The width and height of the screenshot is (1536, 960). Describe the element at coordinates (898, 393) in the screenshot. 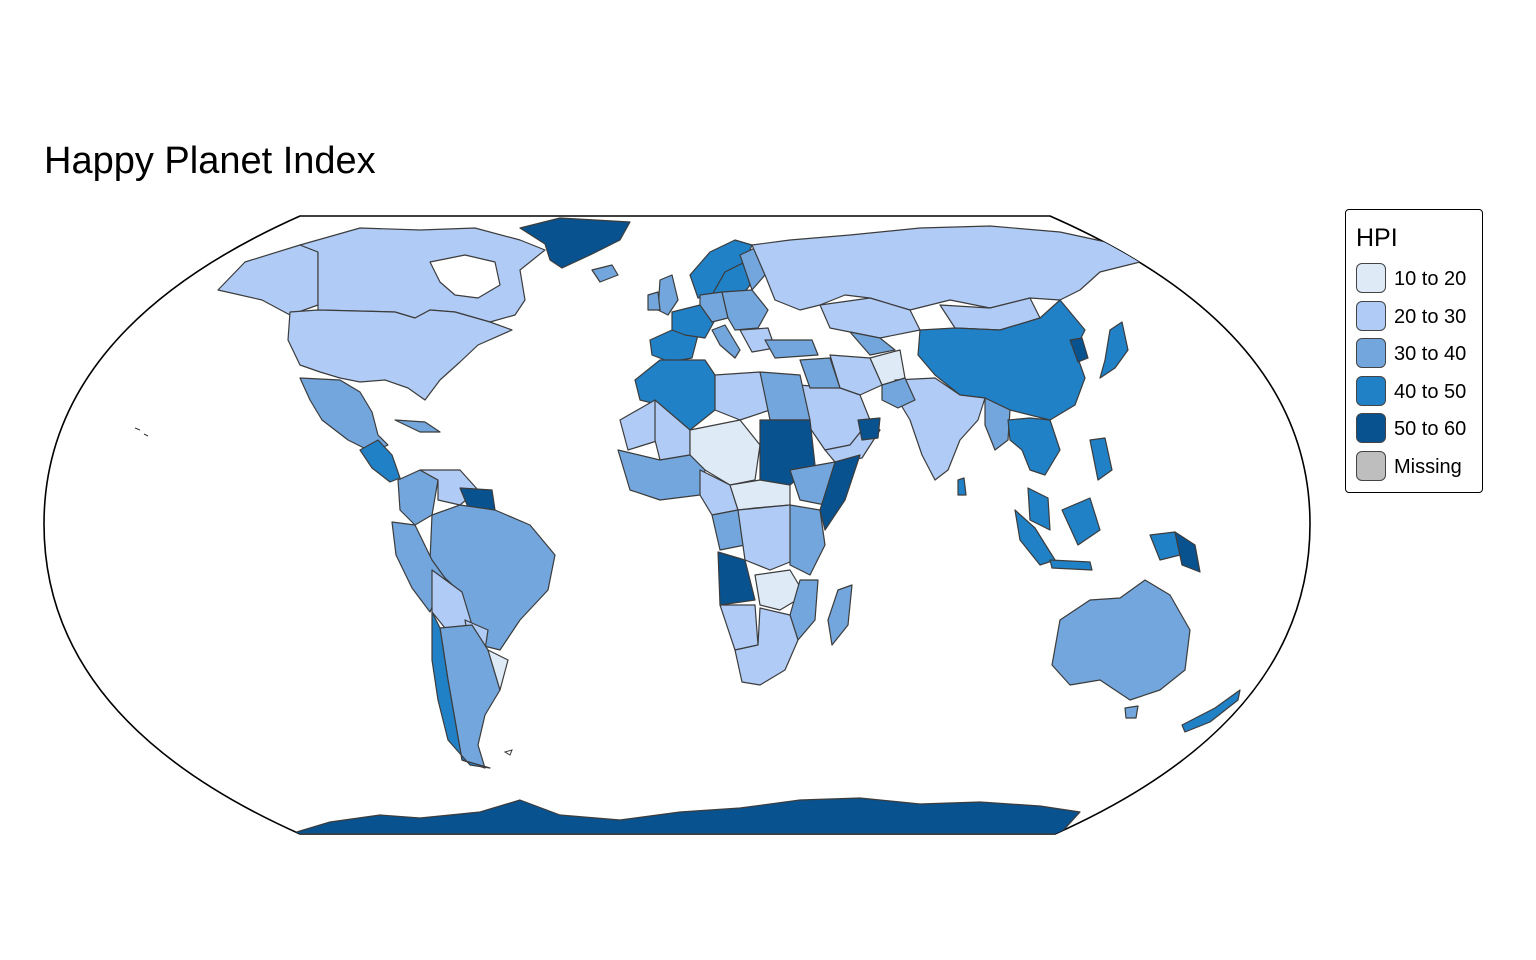

I see `country-pakistan` at that location.